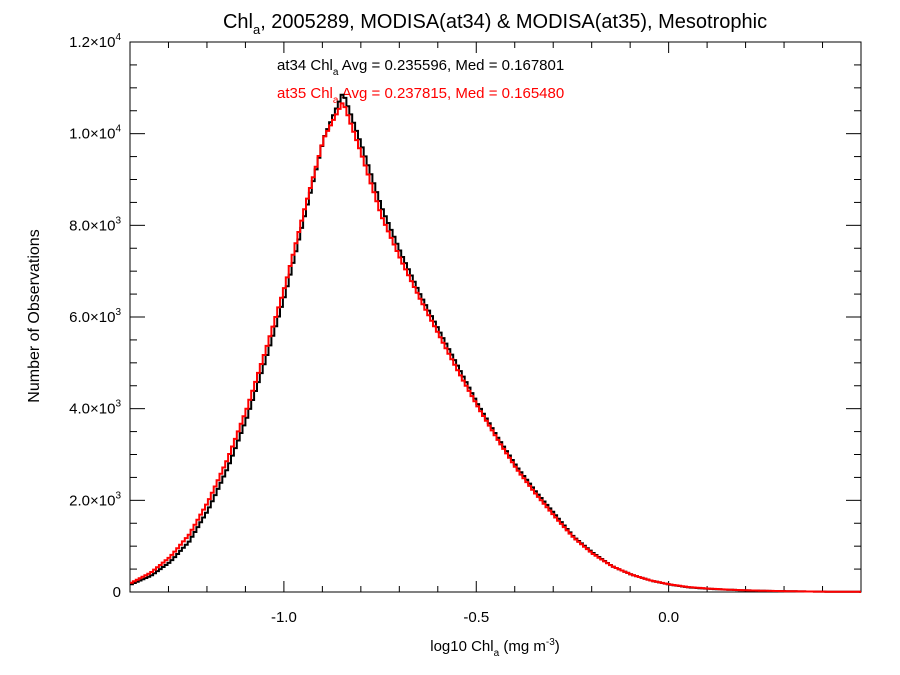 Image resolution: width=900 pixels, height=675 pixels. What do you see at coordinates (117, 592) in the screenshot?
I see `y-tick-label: 0` at bounding box center [117, 592].